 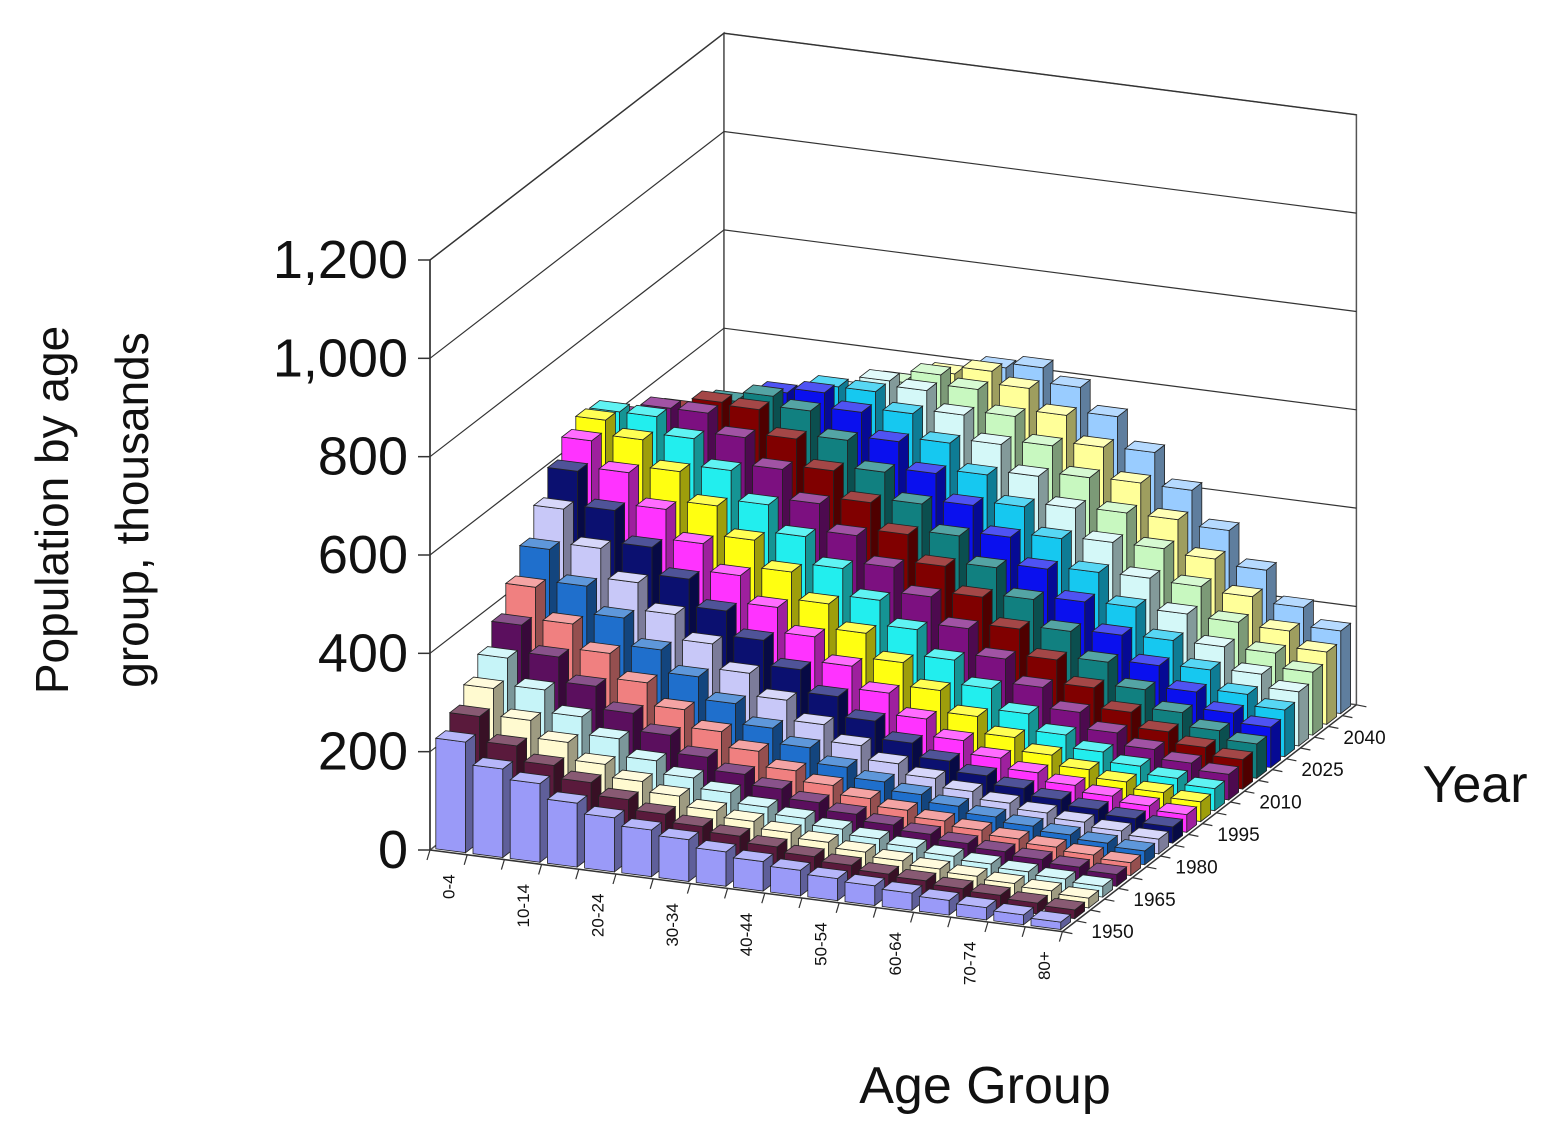 What do you see at coordinates (1154, 900) in the screenshot?
I see `z-tick-label: 1965` at bounding box center [1154, 900].